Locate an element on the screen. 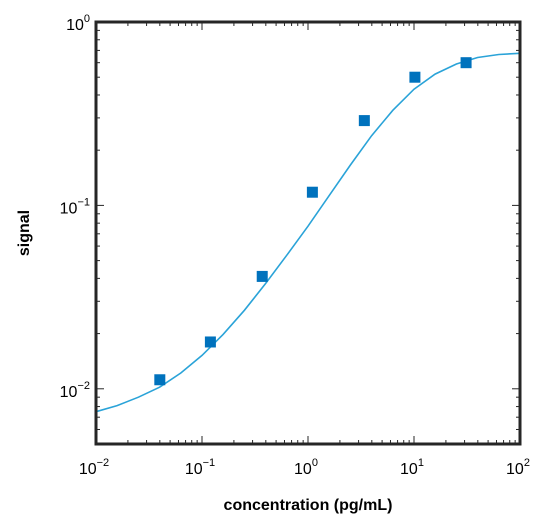 The image size is (550, 527). y-tick-label: 10⁻² is located at coordinates (75, 390).